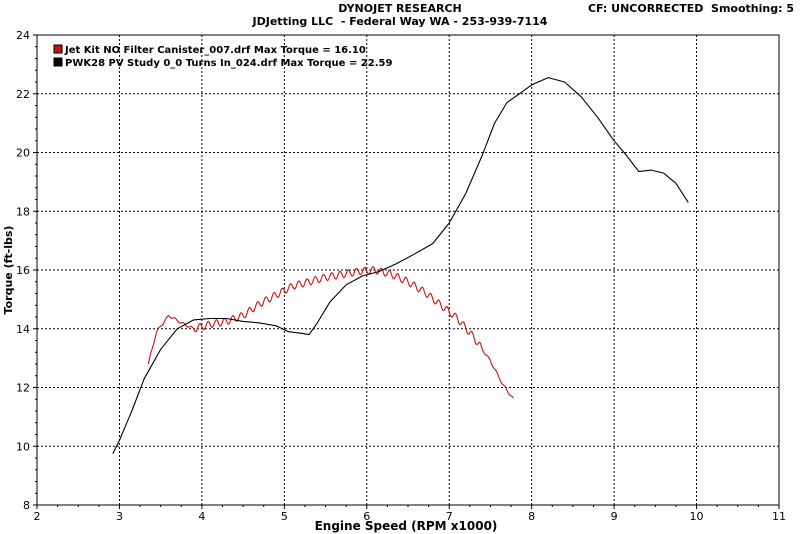  What do you see at coordinates (531, 516) in the screenshot?
I see `x-tick-label: 8` at bounding box center [531, 516].